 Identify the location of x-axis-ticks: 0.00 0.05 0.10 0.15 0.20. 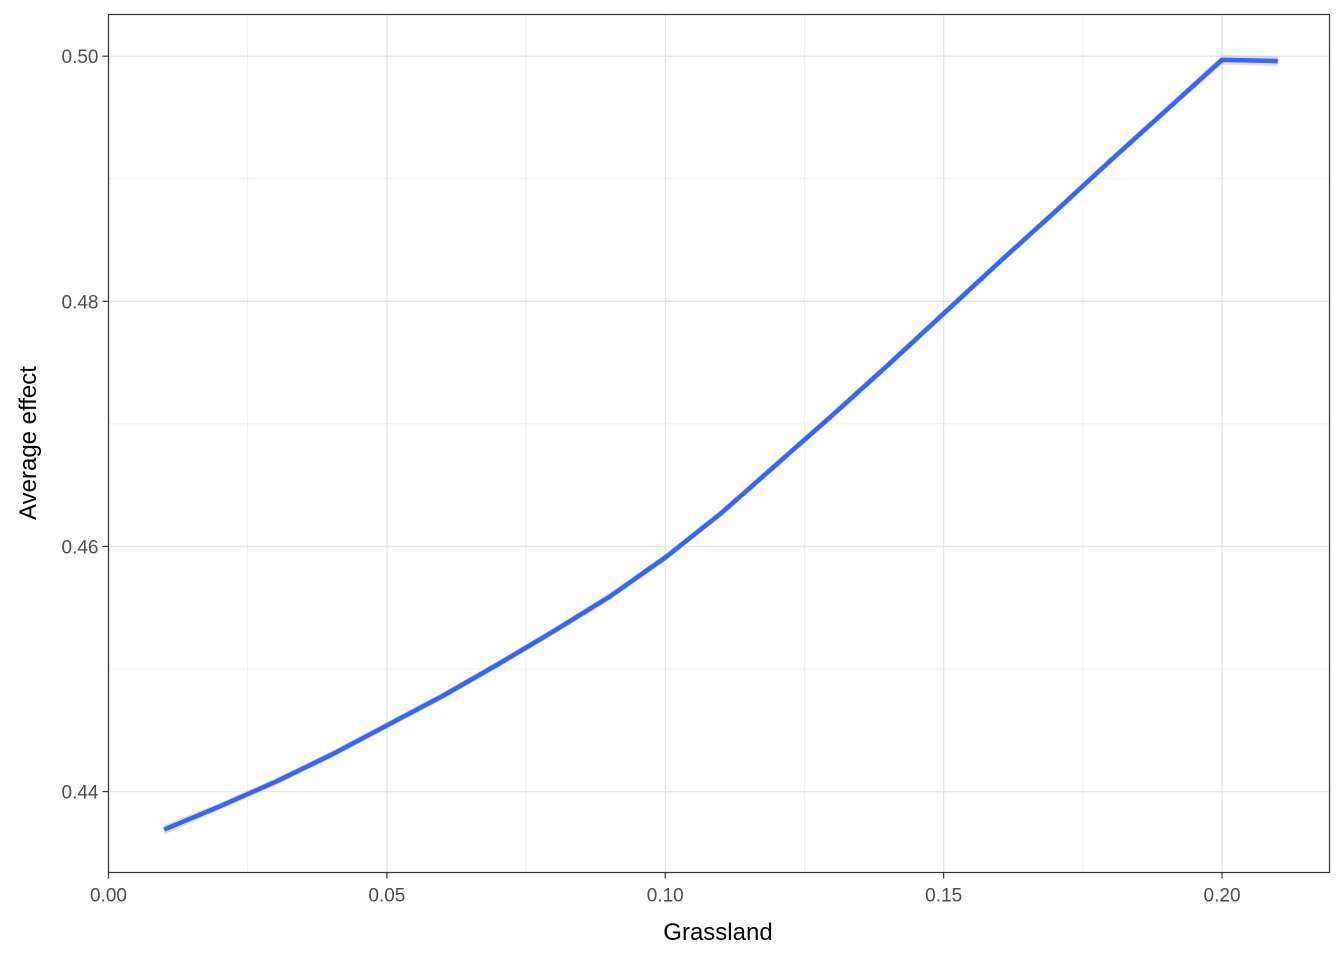
(665, 889).